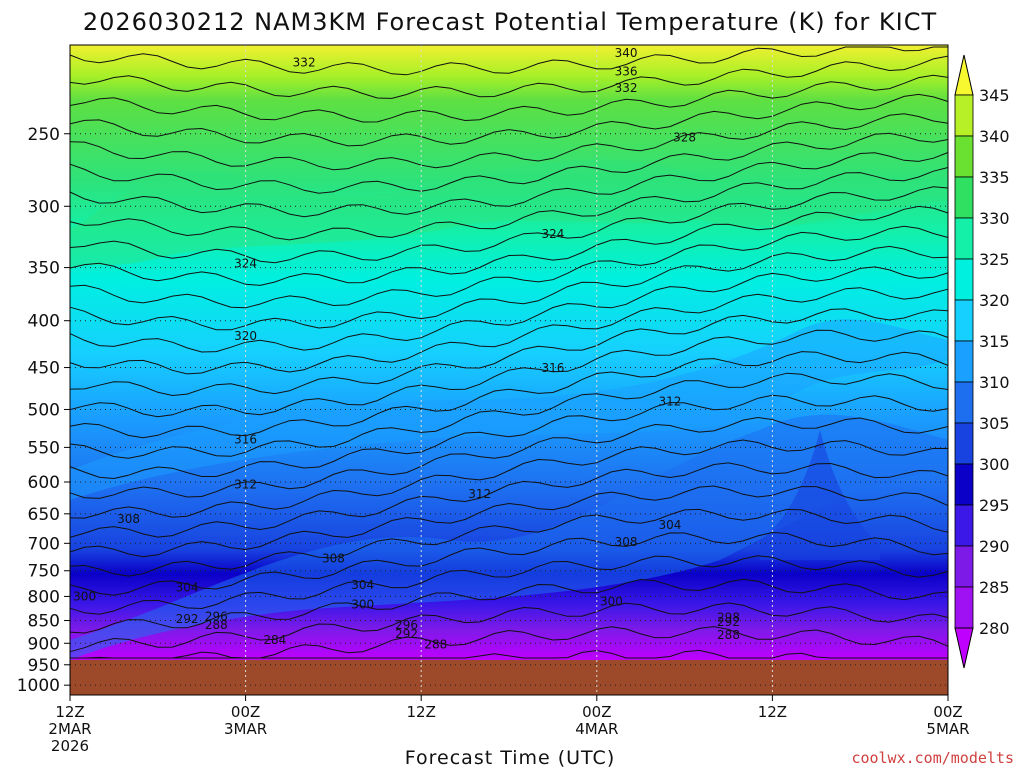 The image size is (1024, 768). Describe the element at coordinates (509, 677) in the screenshot. I see `ground-below-surface` at that location.